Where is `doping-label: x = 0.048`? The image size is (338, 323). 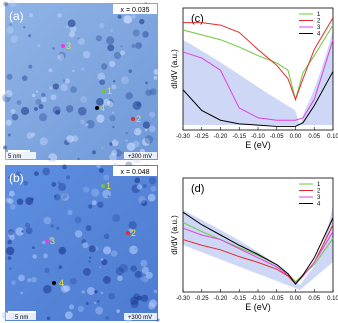
doping-label: x = 0.048 is located at coordinates (135, 172).